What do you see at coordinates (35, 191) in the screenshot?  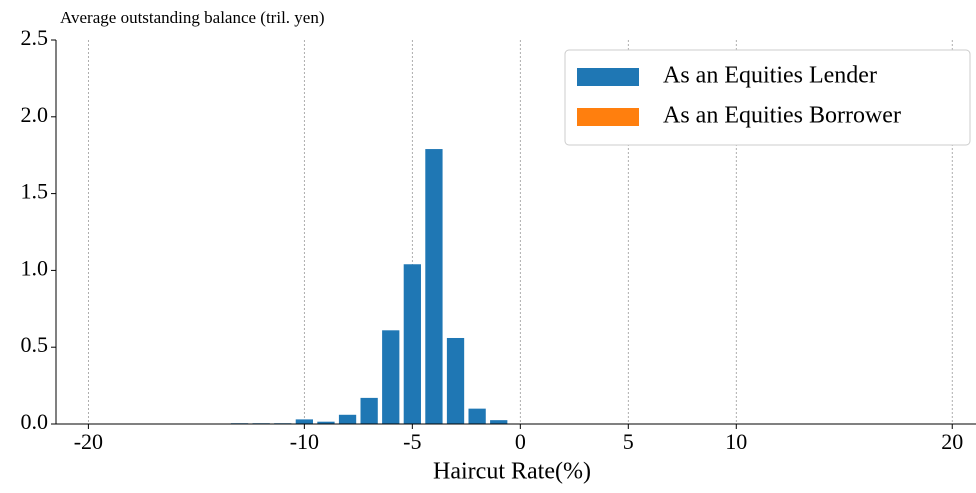 I see `y-tick-label: 1.5` at bounding box center [35, 191].